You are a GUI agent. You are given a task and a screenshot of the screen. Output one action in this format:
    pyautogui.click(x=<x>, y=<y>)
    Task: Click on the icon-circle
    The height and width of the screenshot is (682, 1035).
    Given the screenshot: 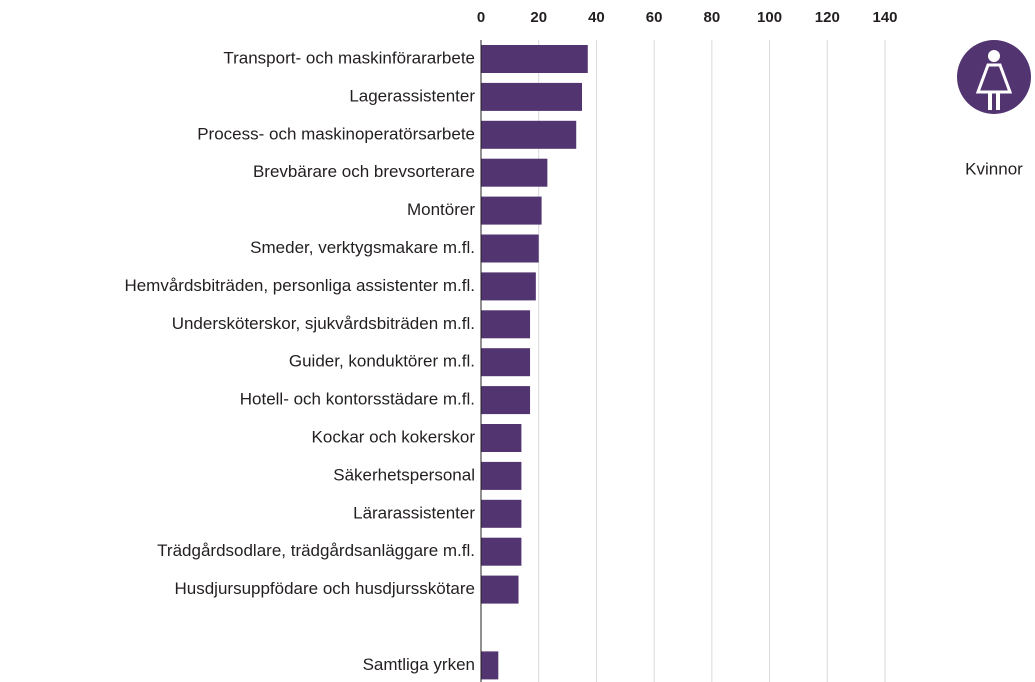 What is the action you would take?
    pyautogui.click(x=994, y=77)
    